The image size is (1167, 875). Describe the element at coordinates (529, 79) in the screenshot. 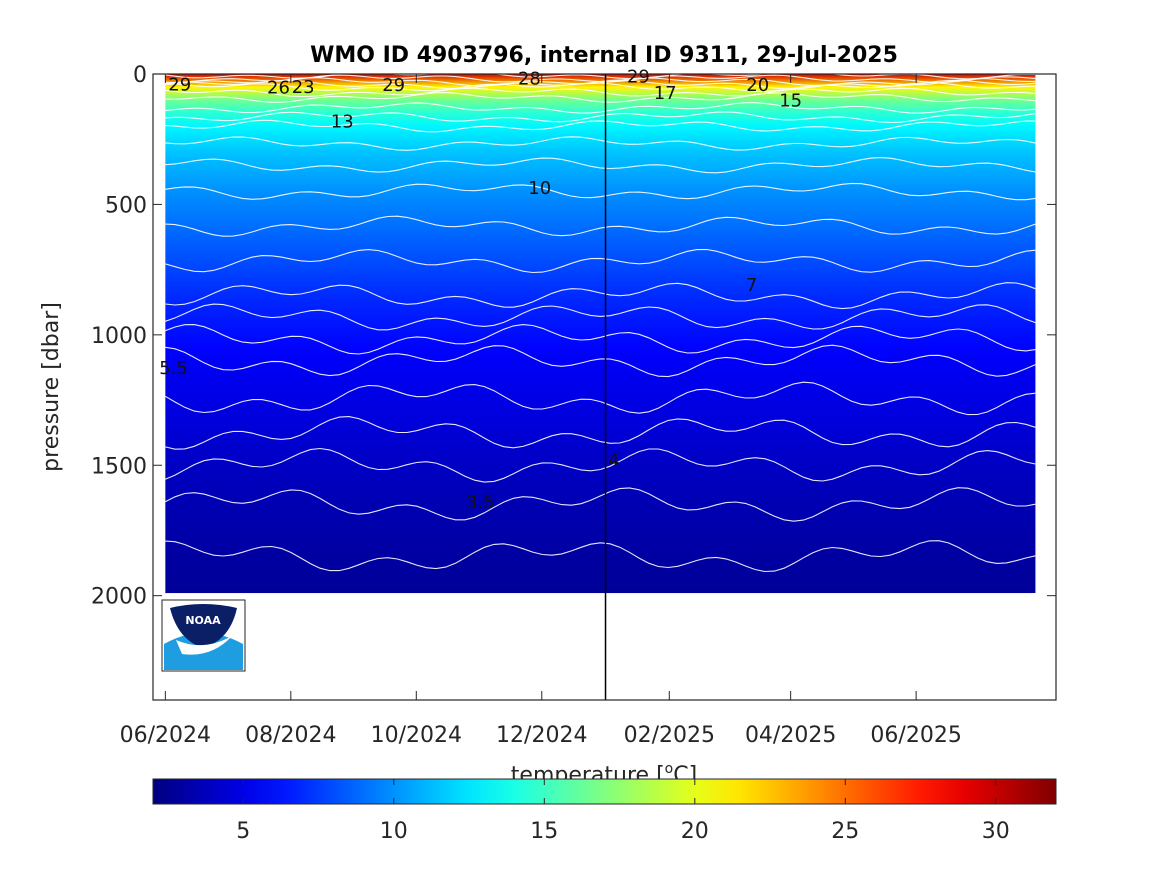

I see `contour-label: 28` at that location.